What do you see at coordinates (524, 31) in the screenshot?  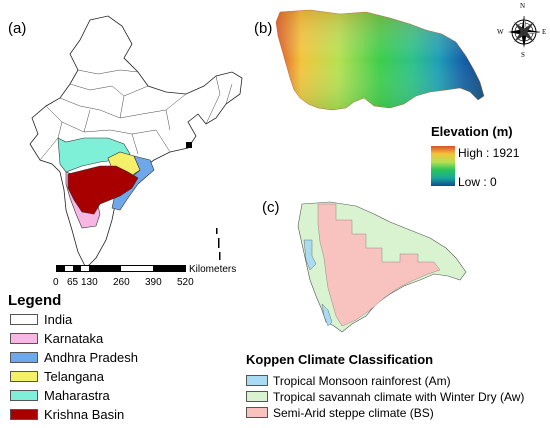 I see `compass-rose-icon` at bounding box center [524, 31].